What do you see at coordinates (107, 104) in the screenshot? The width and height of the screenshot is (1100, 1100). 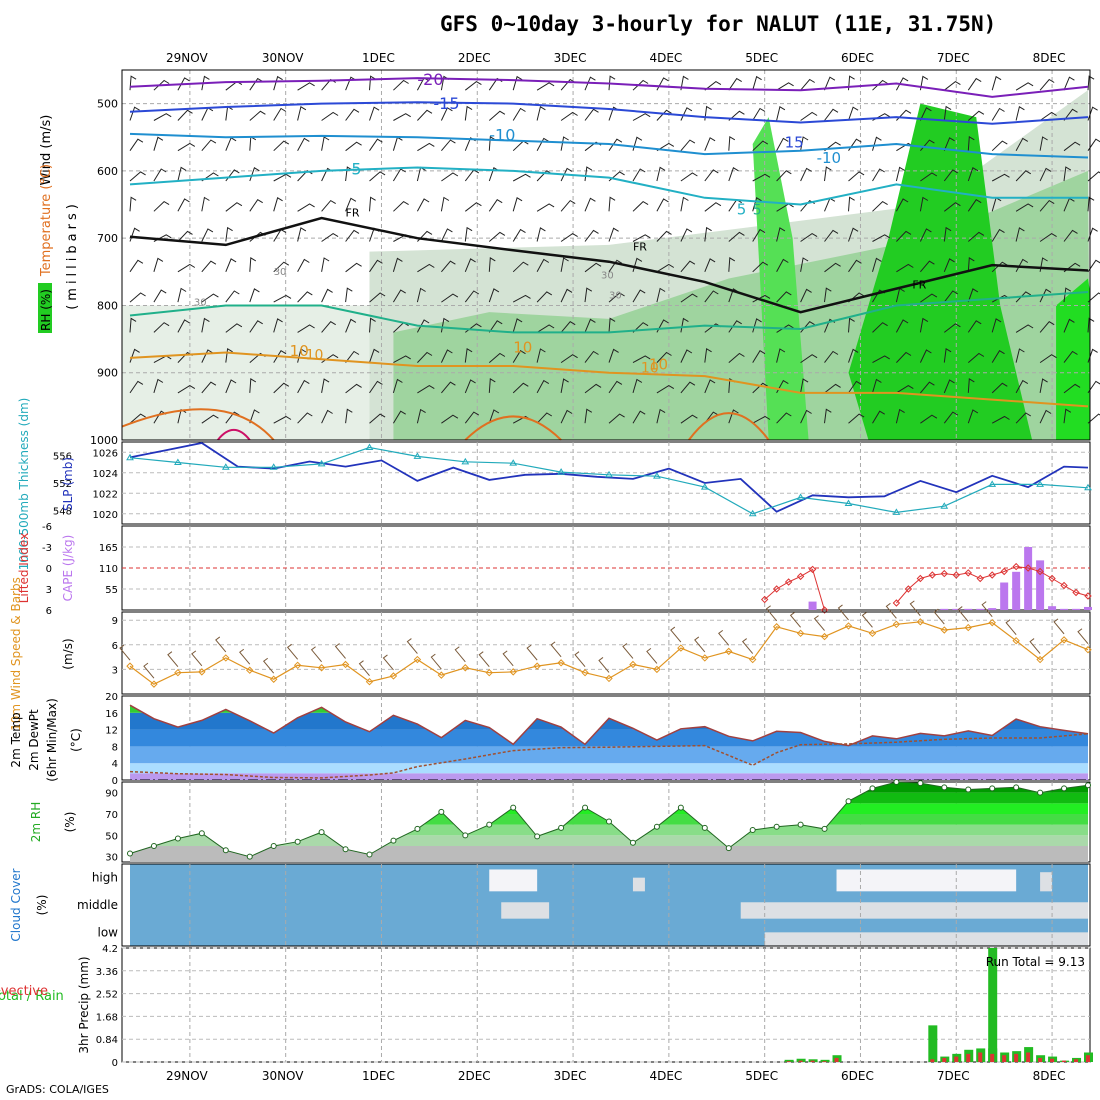 I see `pressure-tick-label: 500` at bounding box center [107, 104].